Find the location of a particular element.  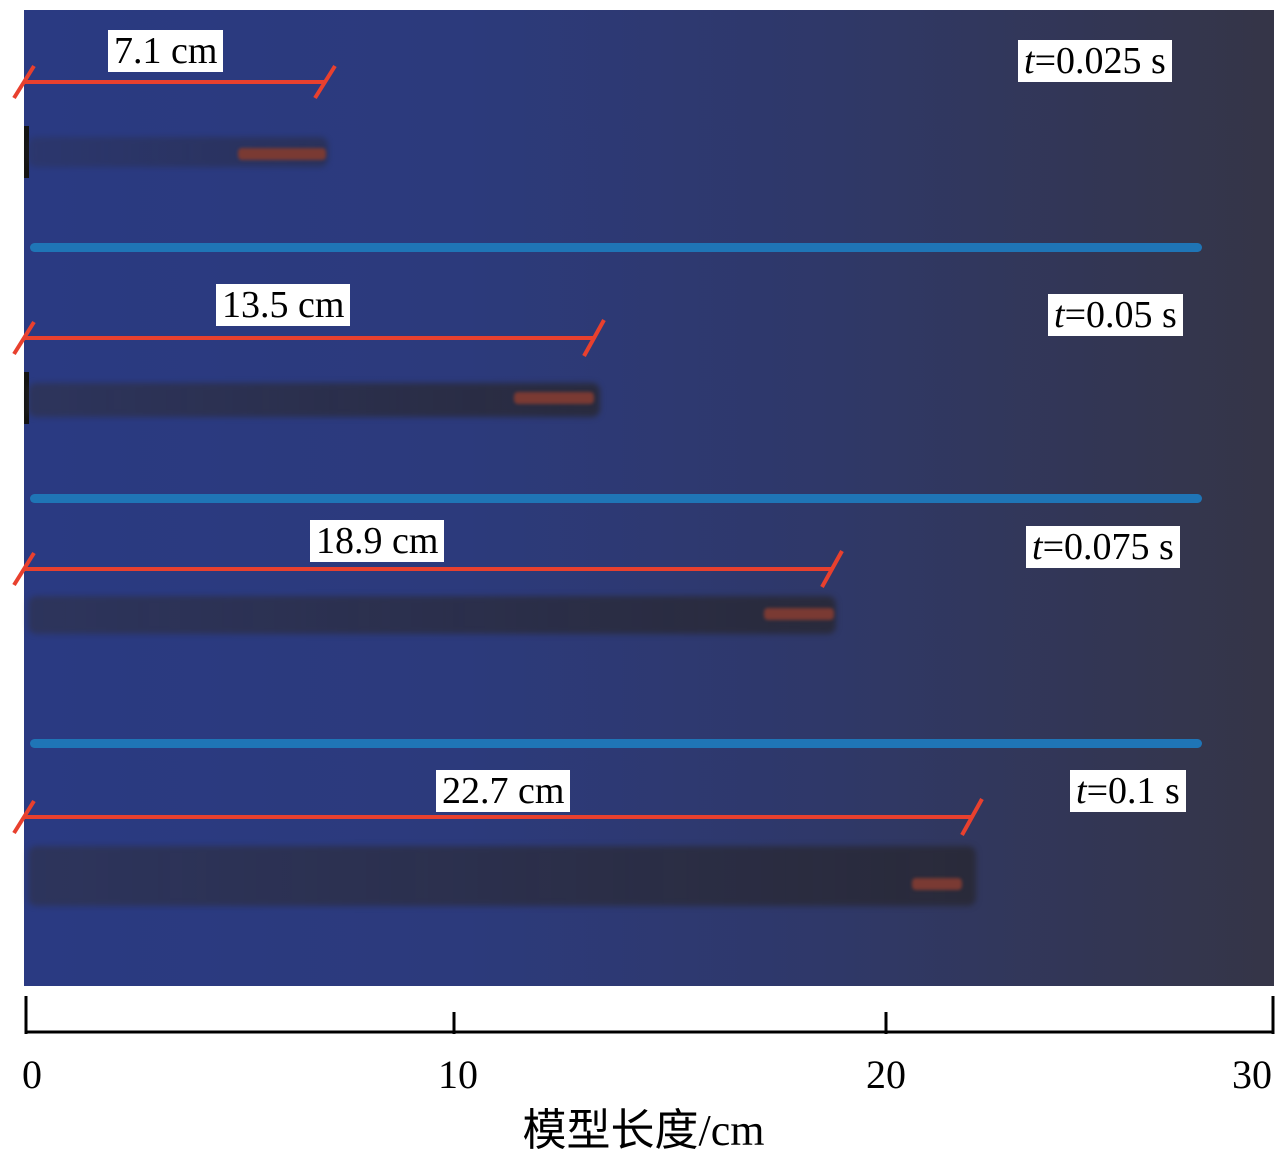

scale-tick-label: 30 is located at coordinates (1252, 1074).